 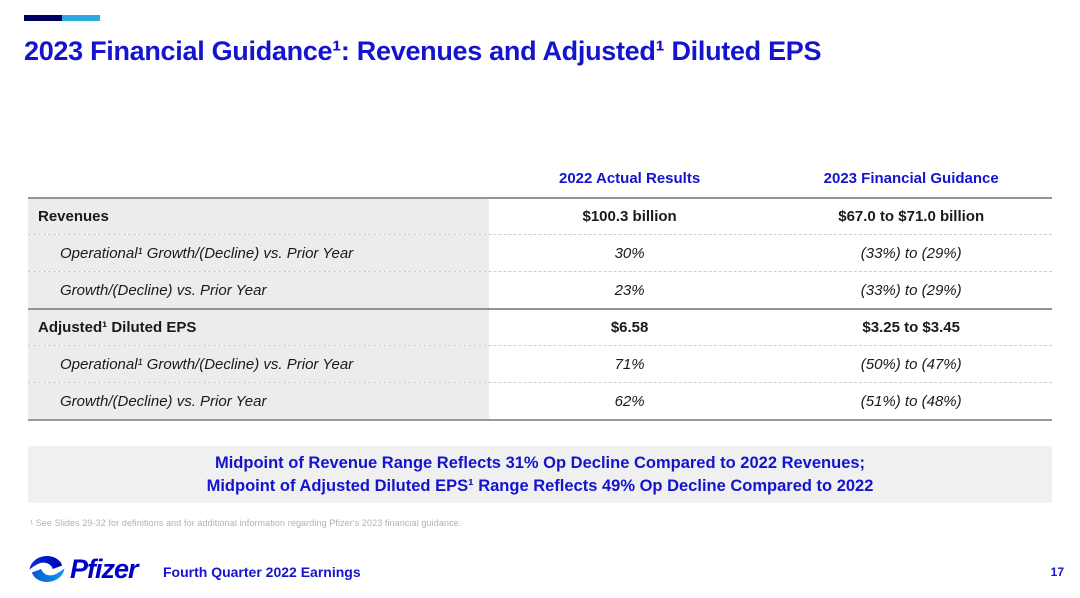 I want to click on accent-bars, so click(x=62, y=18).